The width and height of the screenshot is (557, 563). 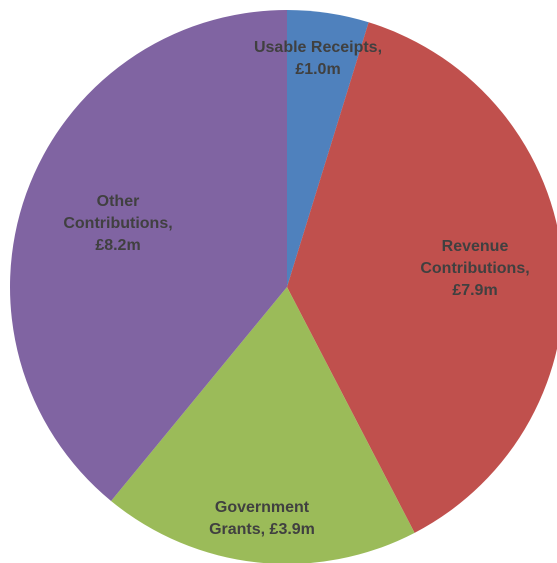 What do you see at coordinates (317, 69) in the screenshot?
I see `data-label-line: £1.0m` at bounding box center [317, 69].